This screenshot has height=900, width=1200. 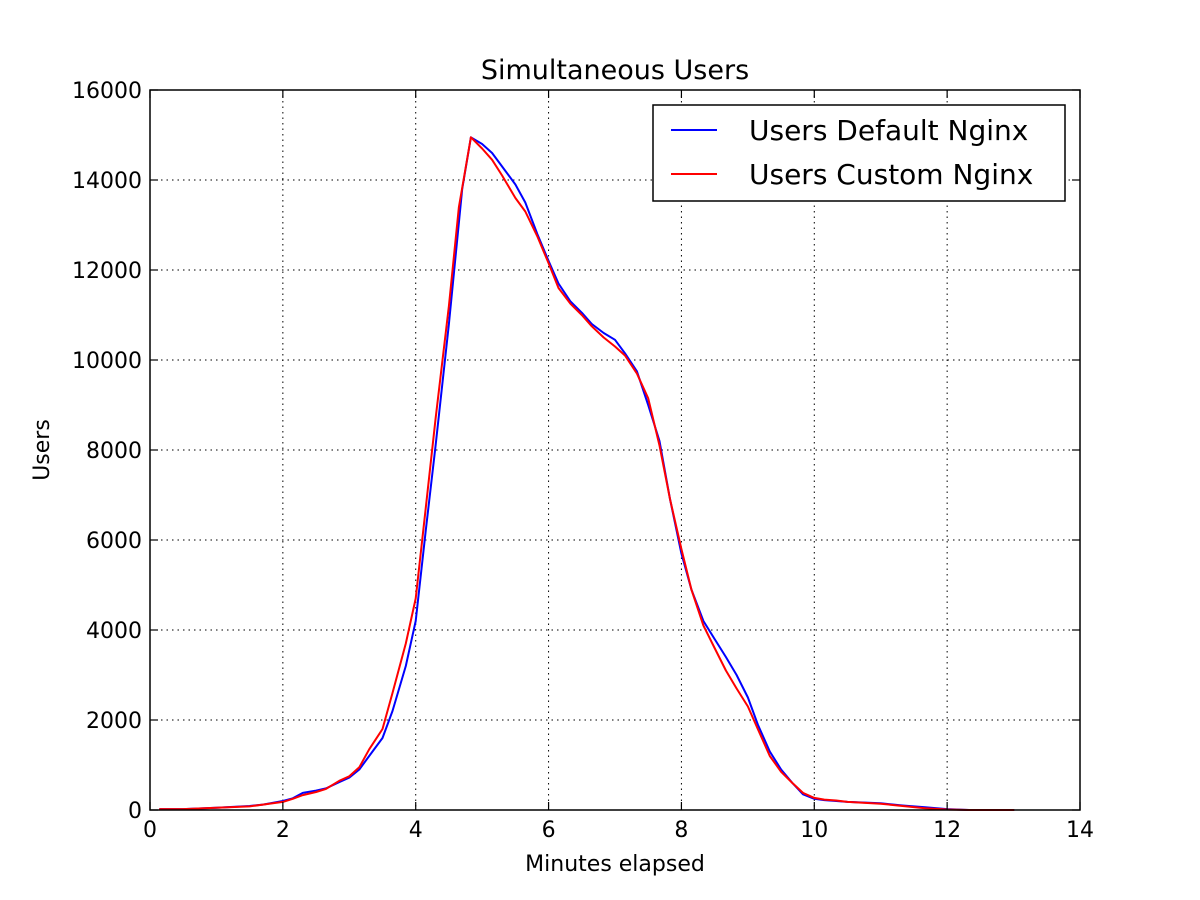 What do you see at coordinates (114, 631) in the screenshot?
I see `y-tick-label: 4000` at bounding box center [114, 631].